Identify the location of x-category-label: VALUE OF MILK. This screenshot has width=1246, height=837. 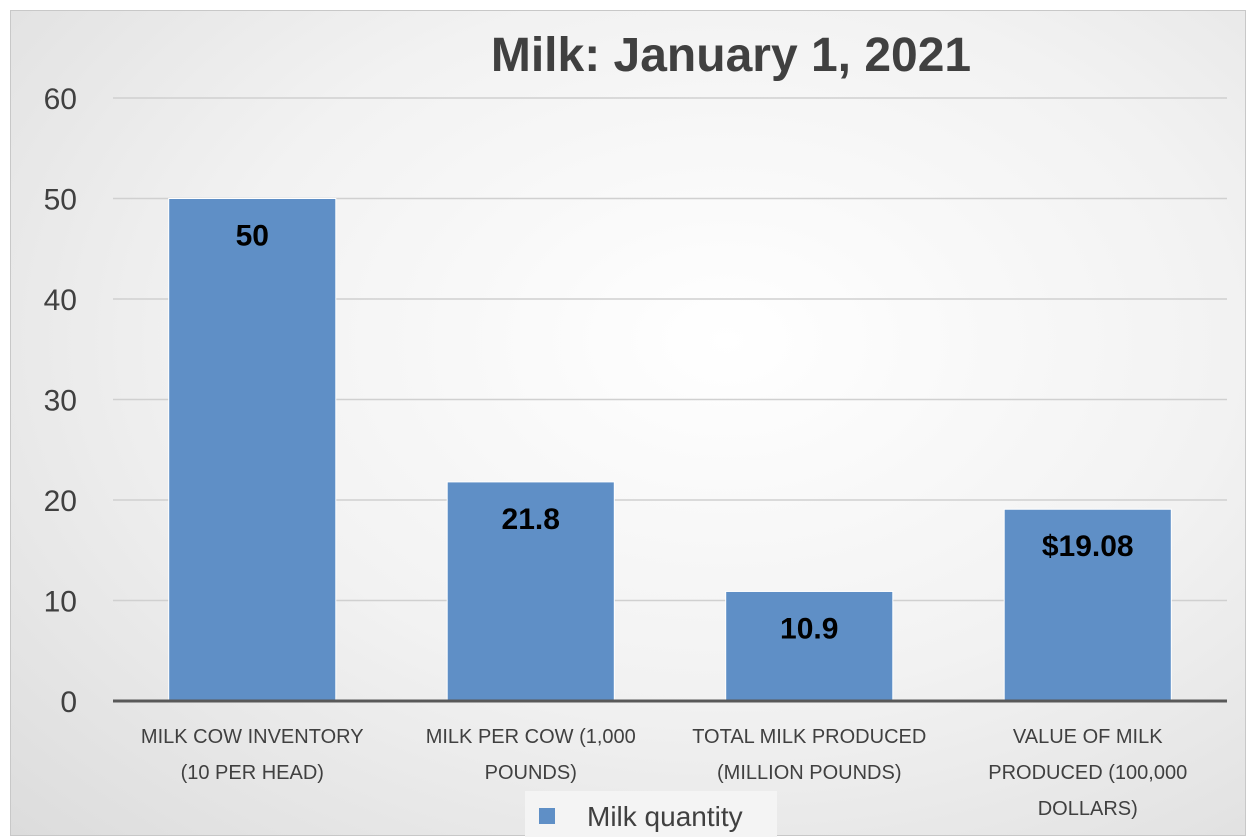
(1088, 737).